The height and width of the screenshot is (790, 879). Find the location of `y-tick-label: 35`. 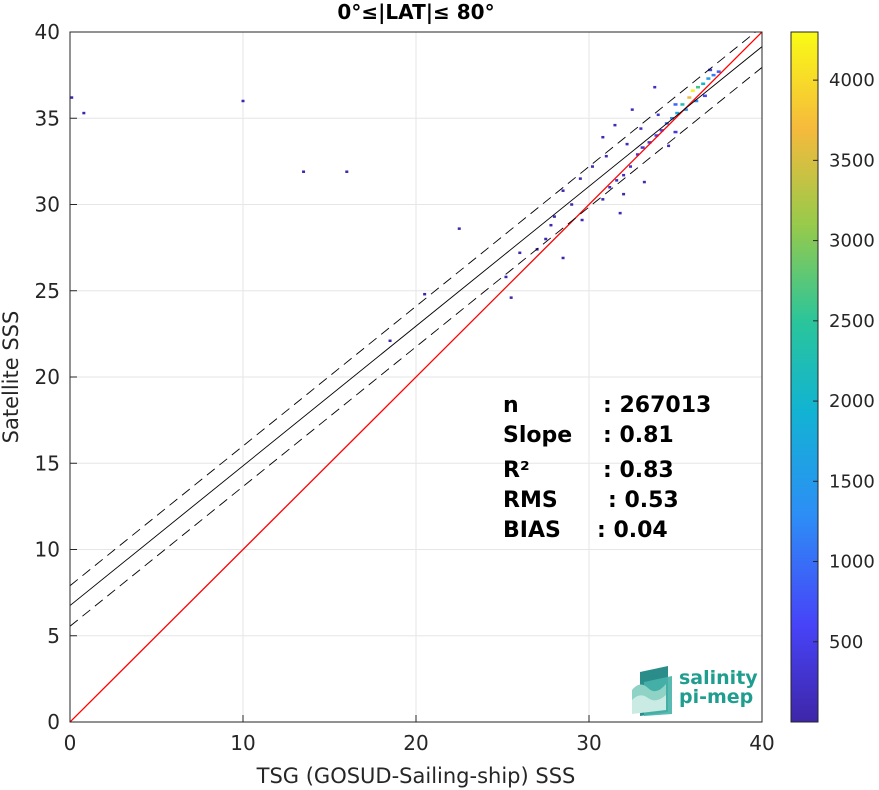

y-tick-label: 35 is located at coordinates (47, 118).